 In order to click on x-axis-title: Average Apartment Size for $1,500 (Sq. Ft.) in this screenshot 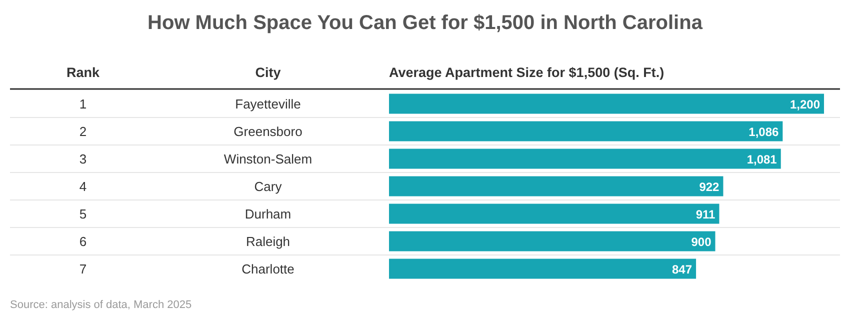, I will do `click(526, 72)`.